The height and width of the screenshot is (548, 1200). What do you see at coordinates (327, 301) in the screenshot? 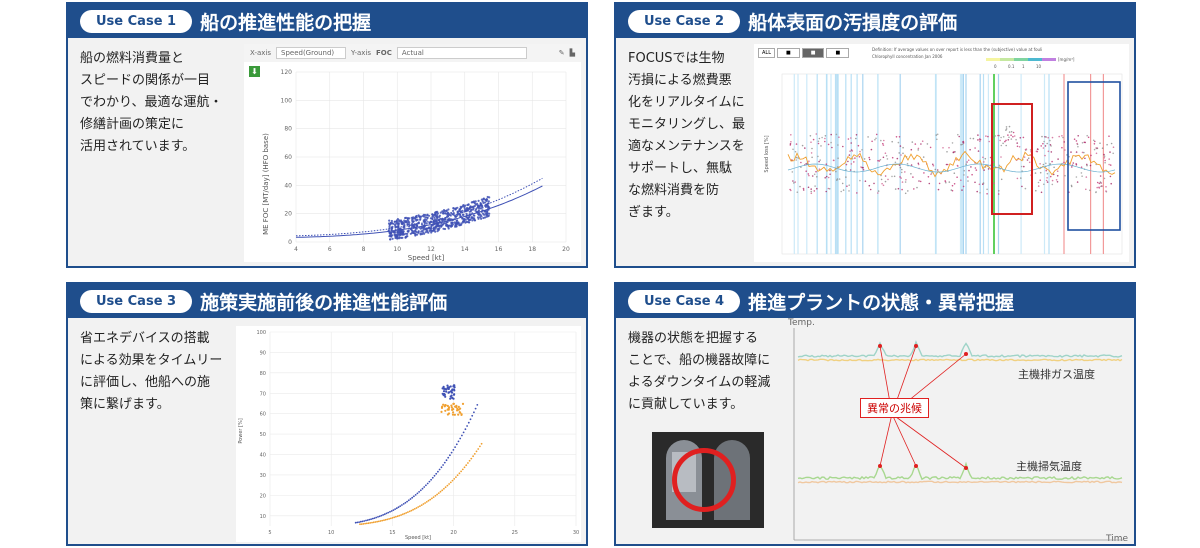
I see `card-header: Use Case 3 施策実施前後の推進性能評価` at bounding box center [327, 301].